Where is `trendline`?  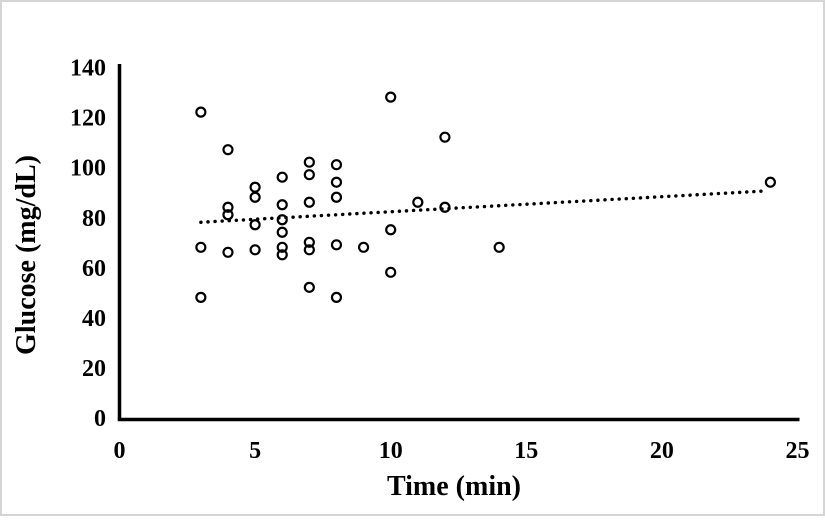
trendline is located at coordinates (483, 206).